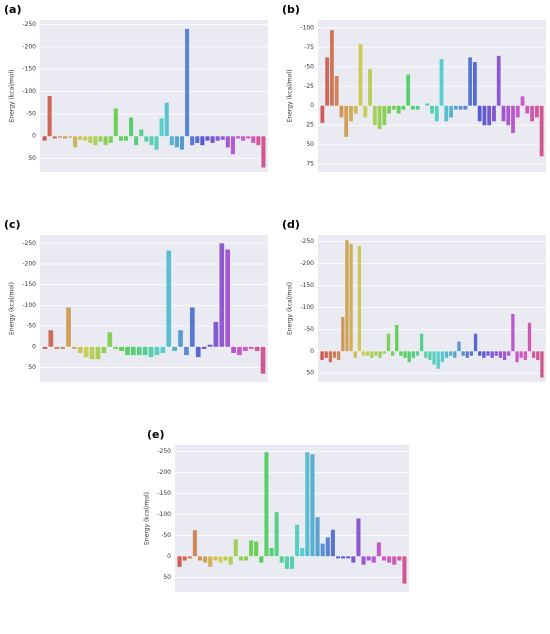 The width and height of the screenshot is (550, 634). I want to click on y-tick-label: 50, so click(310, 144).